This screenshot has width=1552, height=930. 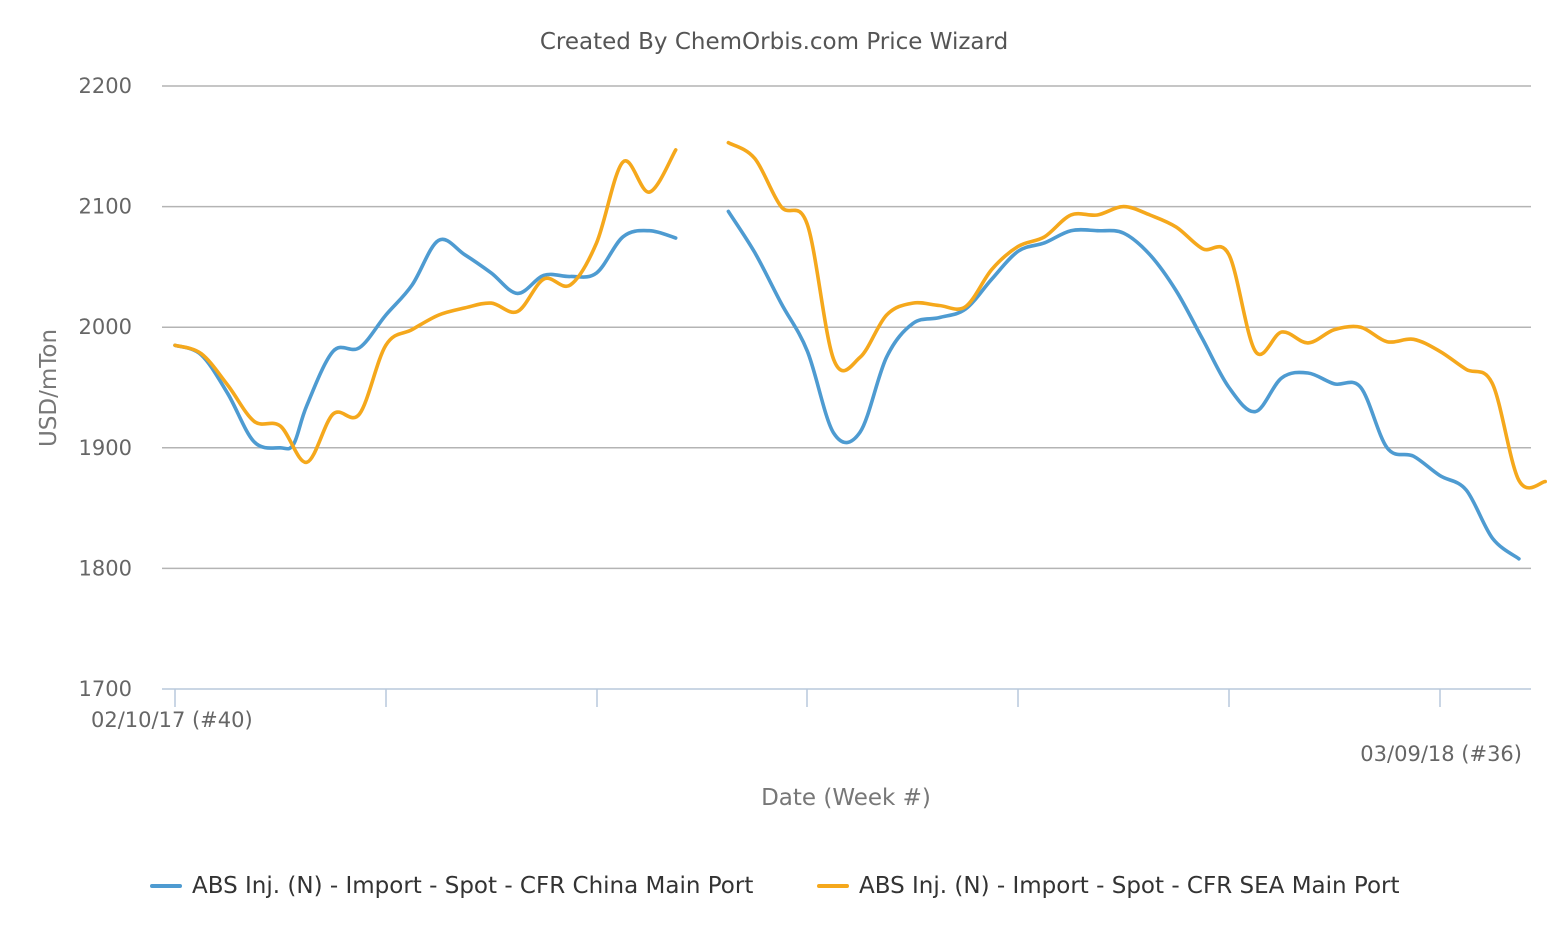 I want to click on y-axis-tick-labels: 1700 1800 1900 2000 2100 2200, so click(x=105, y=387).